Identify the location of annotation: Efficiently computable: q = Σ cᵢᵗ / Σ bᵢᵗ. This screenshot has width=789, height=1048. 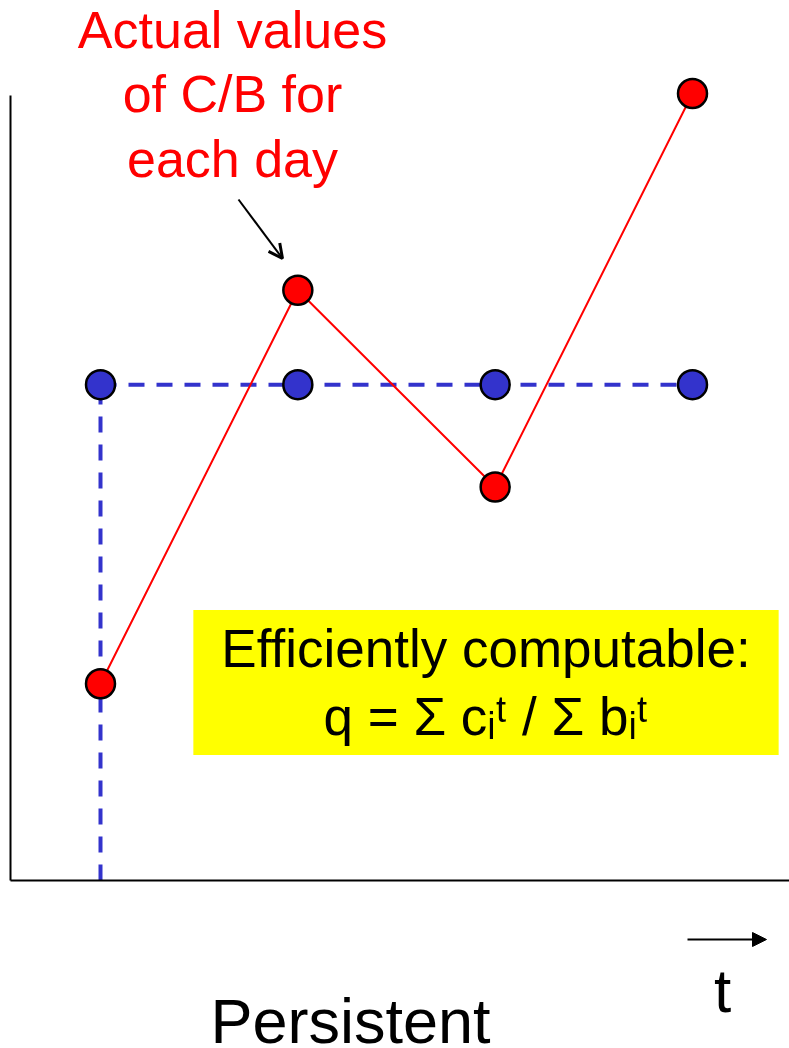
(486, 682).